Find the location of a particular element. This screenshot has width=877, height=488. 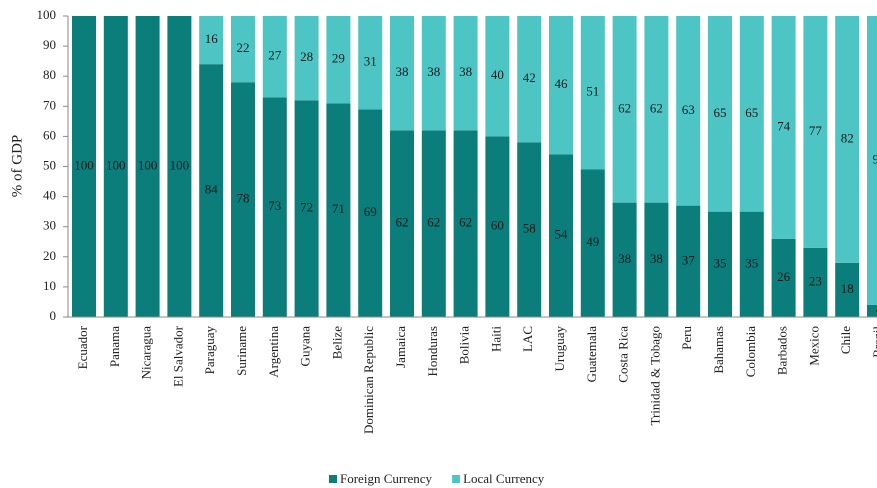

y-tick-label: 20 is located at coordinates (49, 255).